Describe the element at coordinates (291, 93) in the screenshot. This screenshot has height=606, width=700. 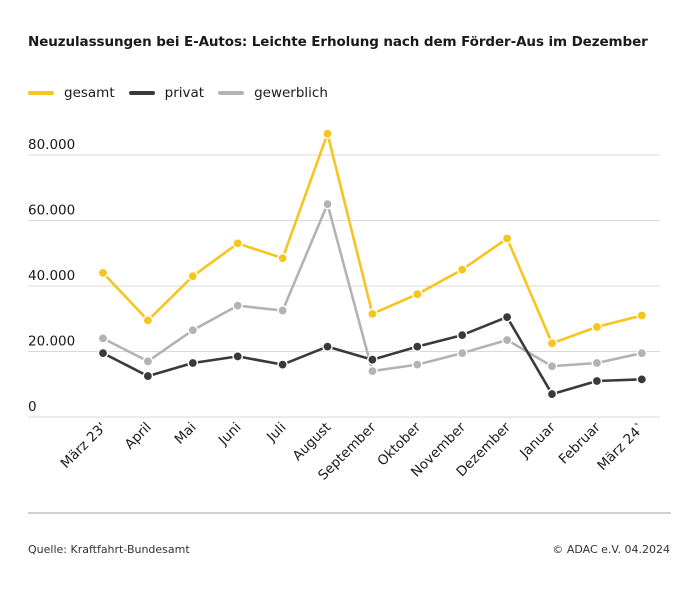
I see `legend-label-gewerblich: gewerblich` at that location.